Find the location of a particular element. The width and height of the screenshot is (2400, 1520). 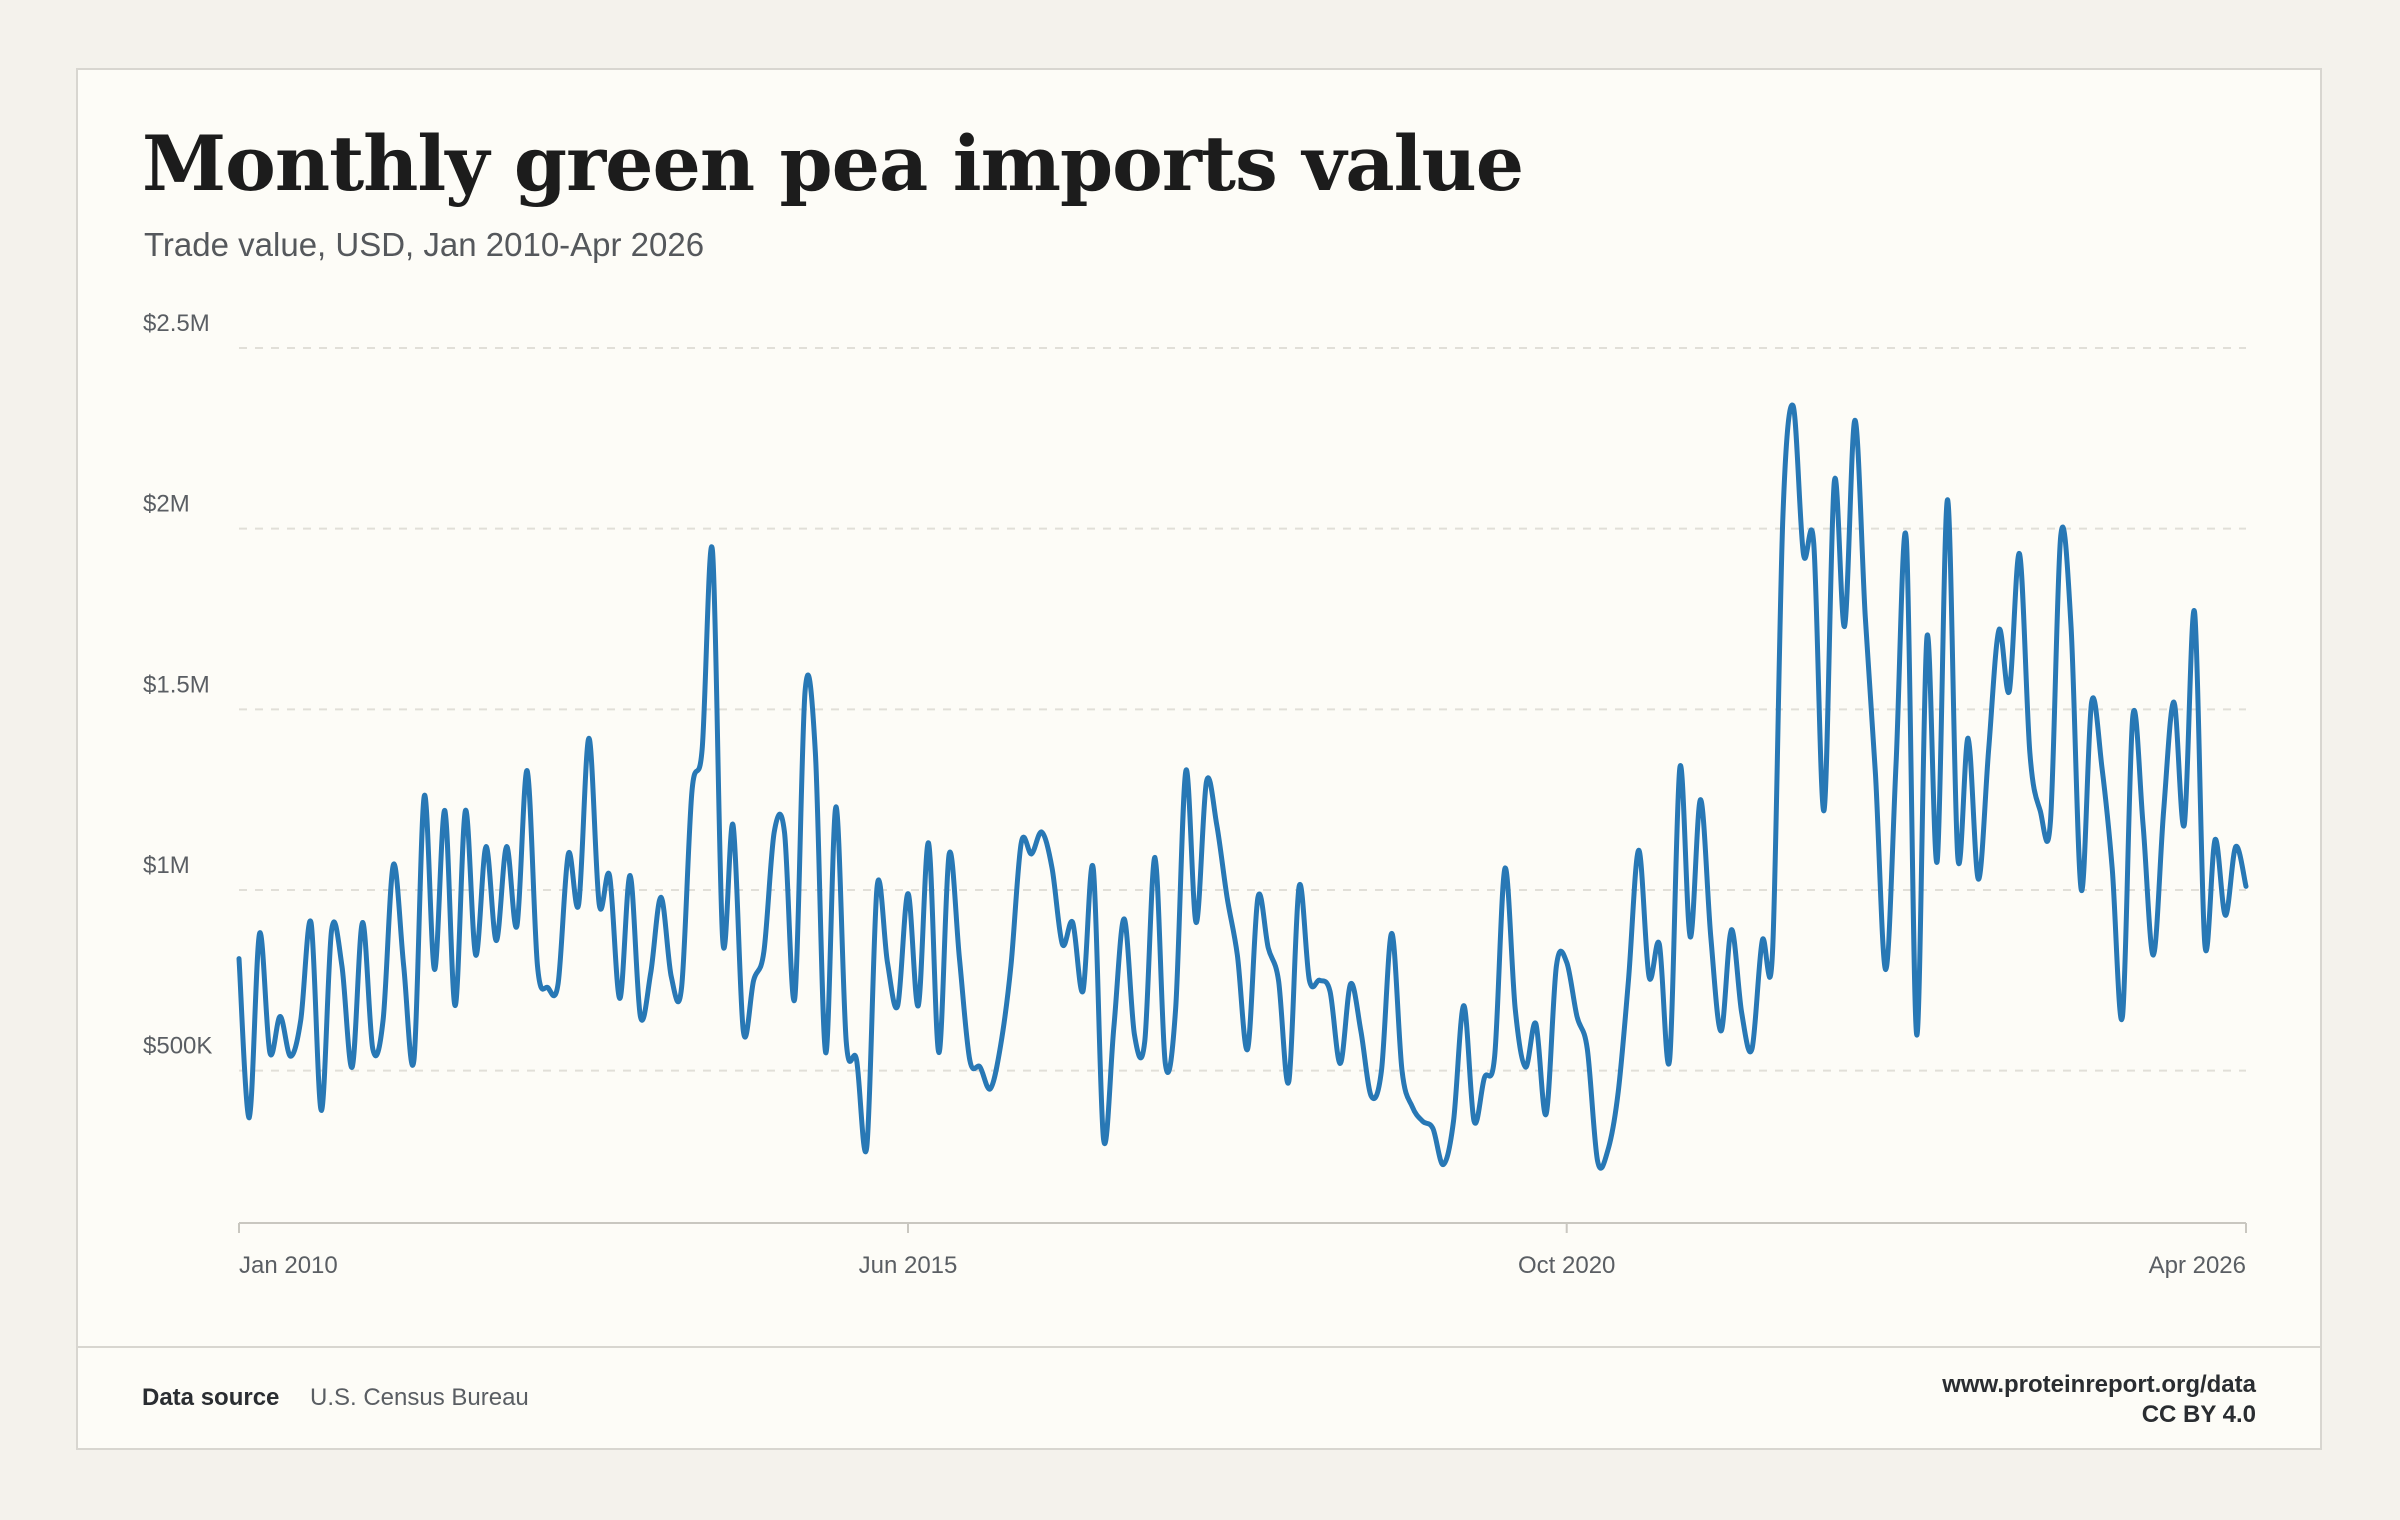

x-tick-label: Jun 2015 is located at coordinates (908, 1265).